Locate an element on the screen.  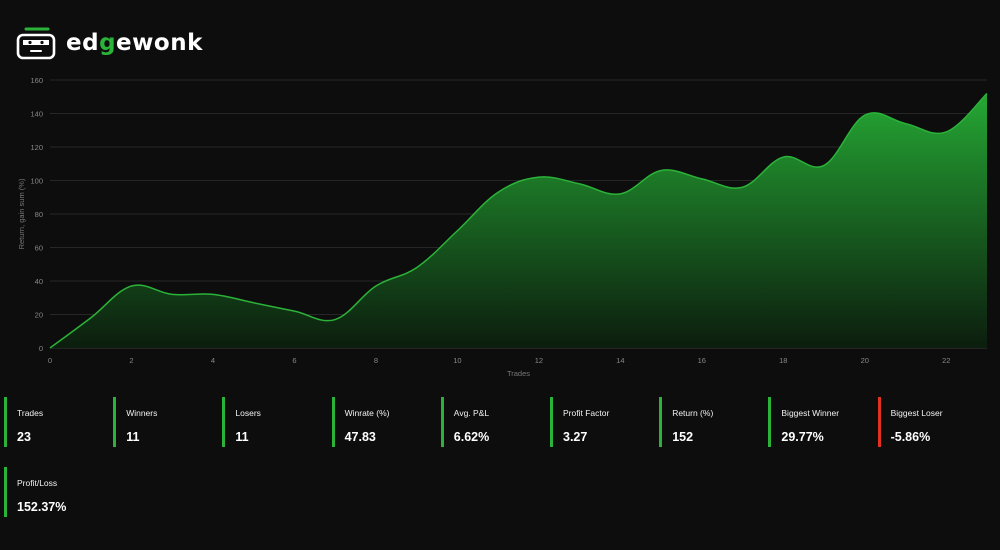
stat-card: Winrate (%) 47.83 is located at coordinates (380, 422).